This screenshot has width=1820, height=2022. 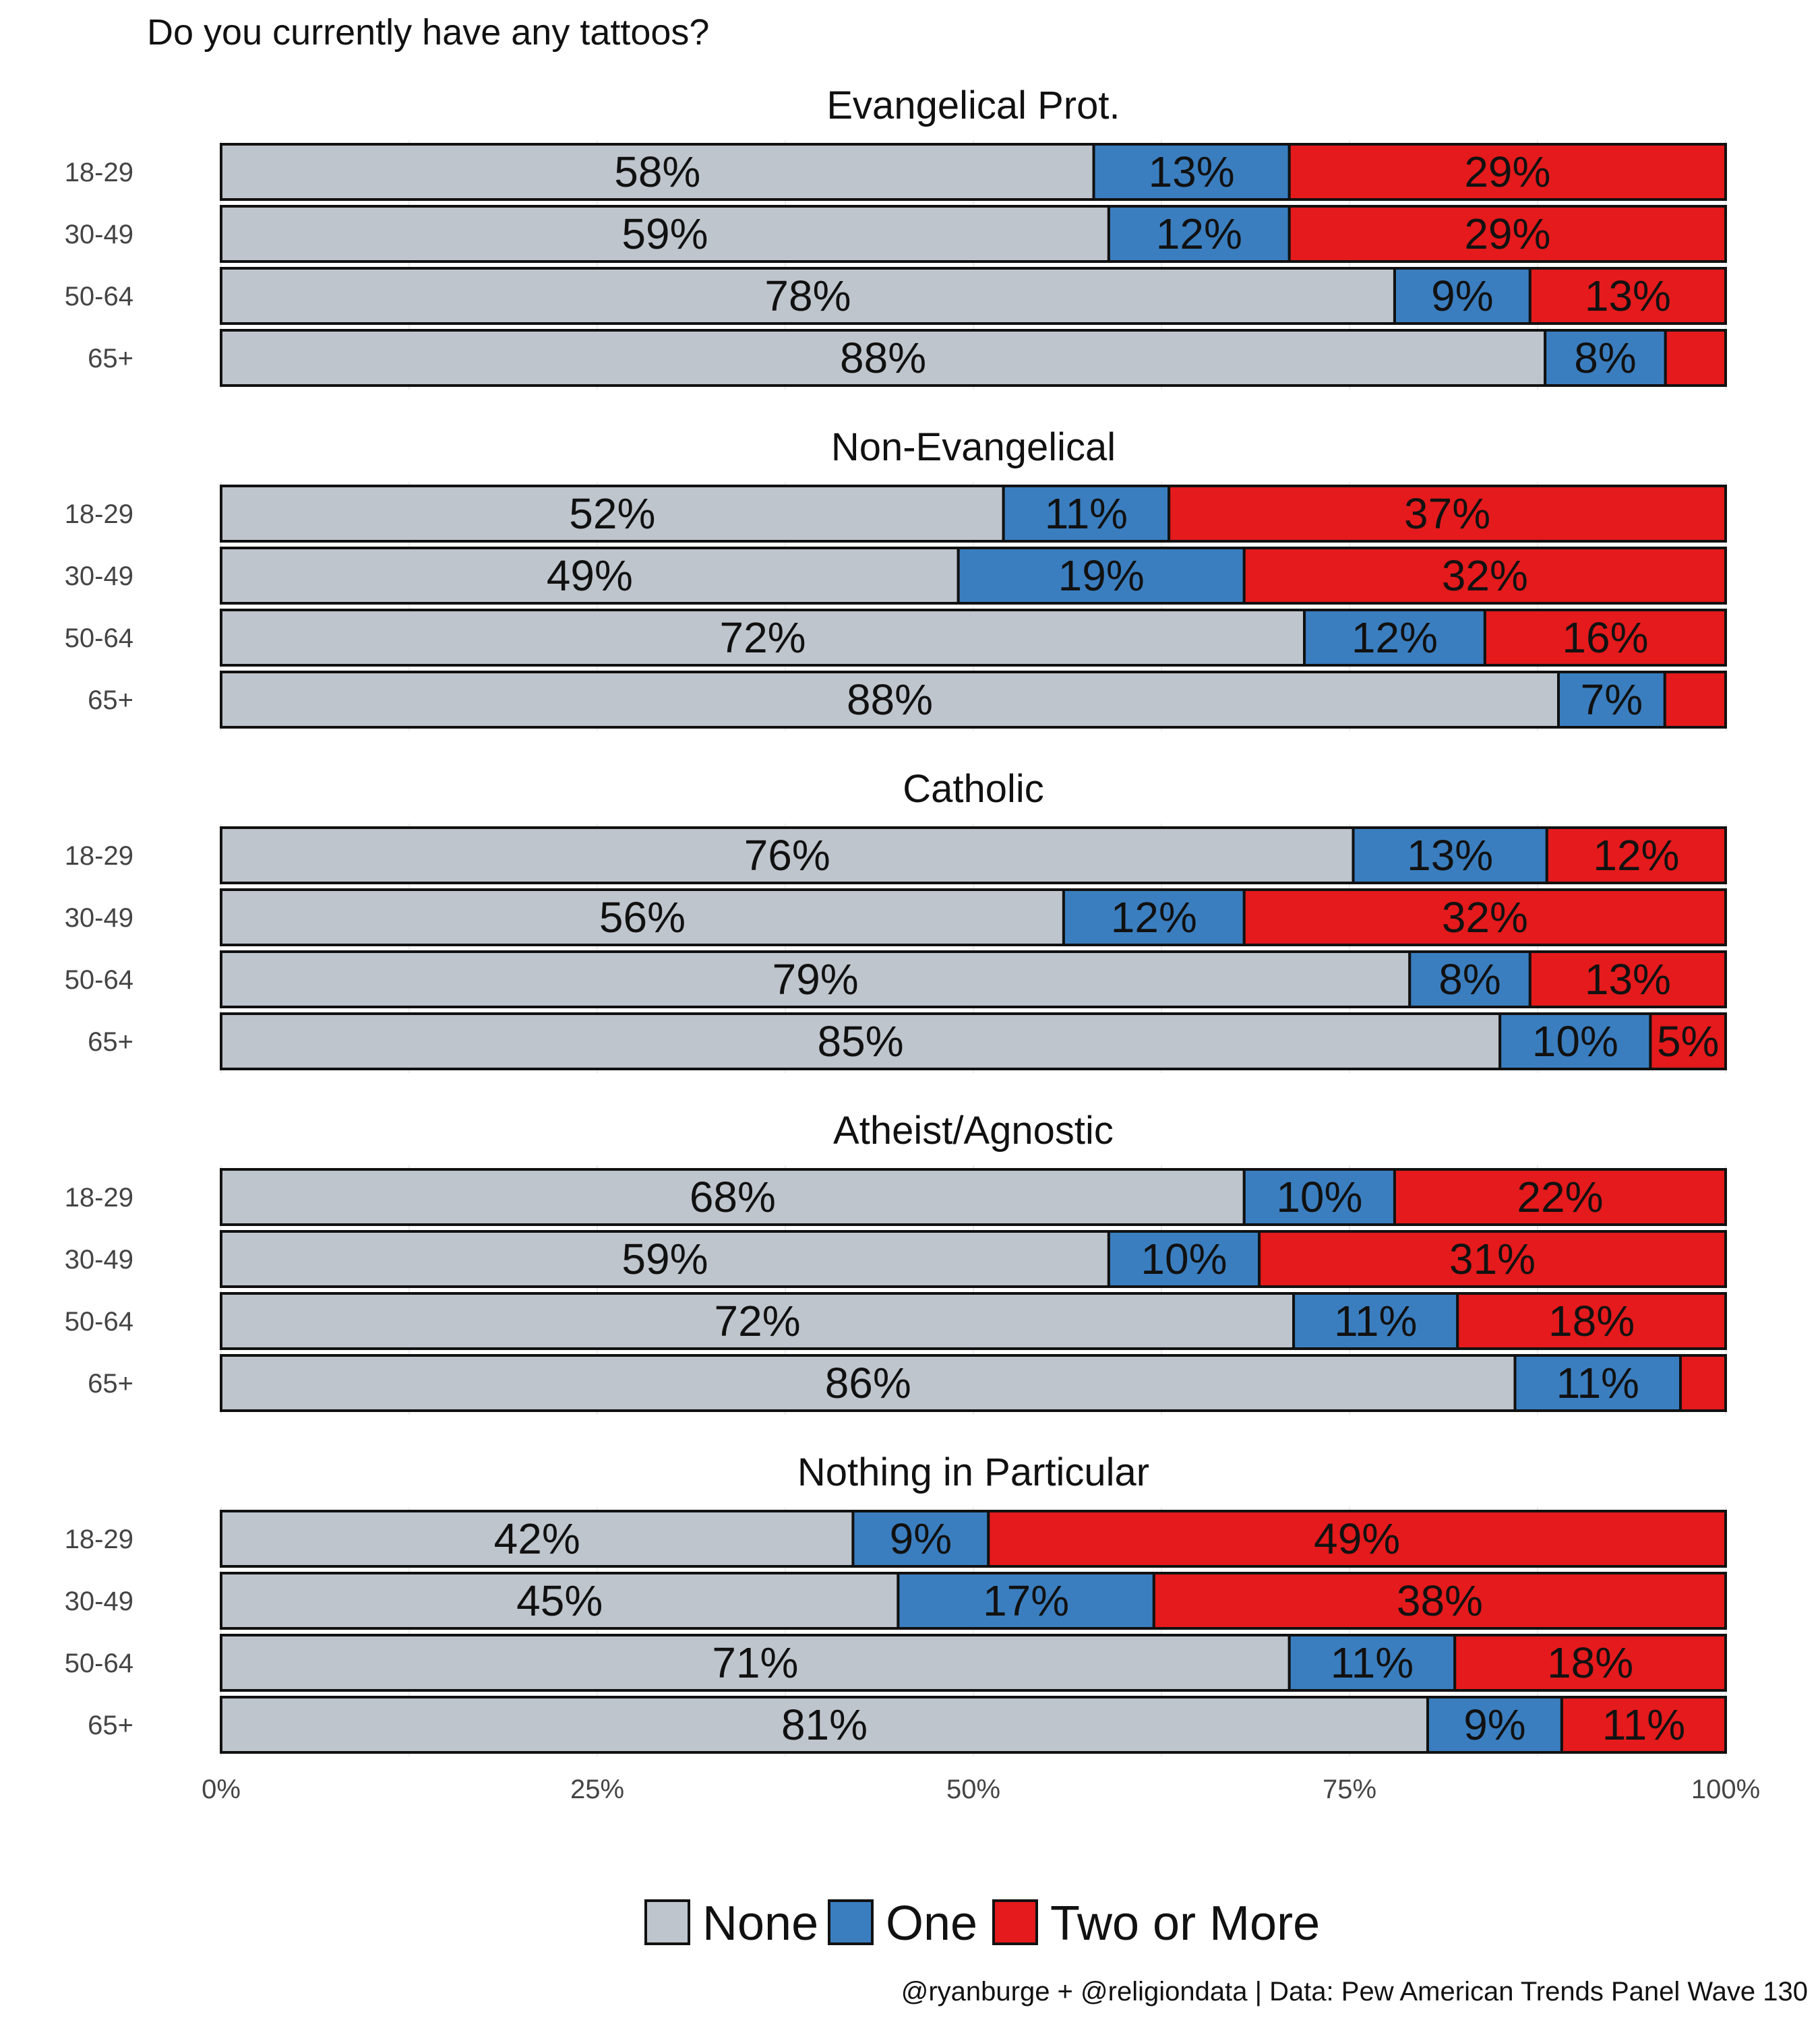 What do you see at coordinates (973, 105) in the screenshot?
I see `facet-title: Evangelical Prot.` at bounding box center [973, 105].